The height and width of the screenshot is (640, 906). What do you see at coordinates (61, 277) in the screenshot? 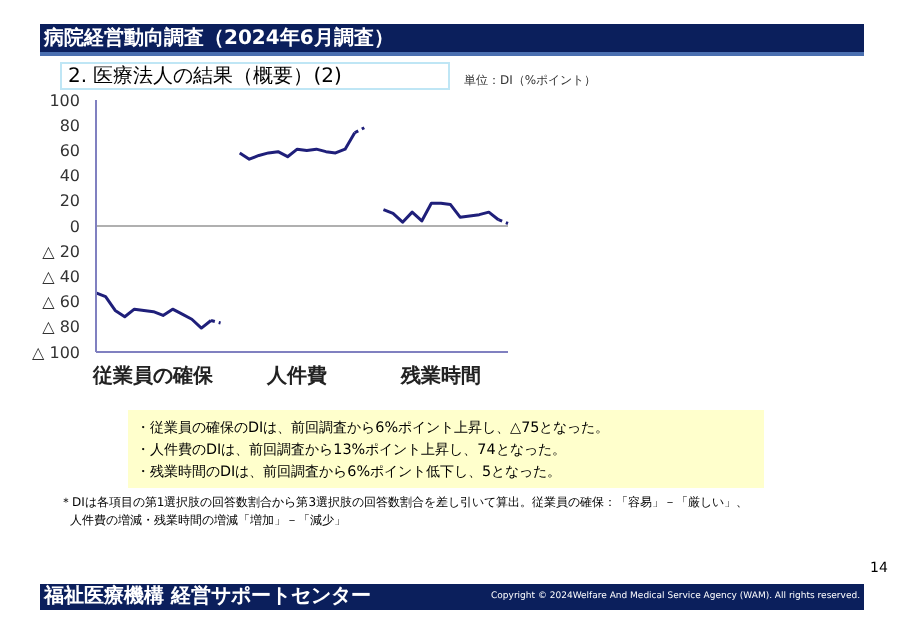
I see `y-tick-label: △ 40` at bounding box center [61, 277].